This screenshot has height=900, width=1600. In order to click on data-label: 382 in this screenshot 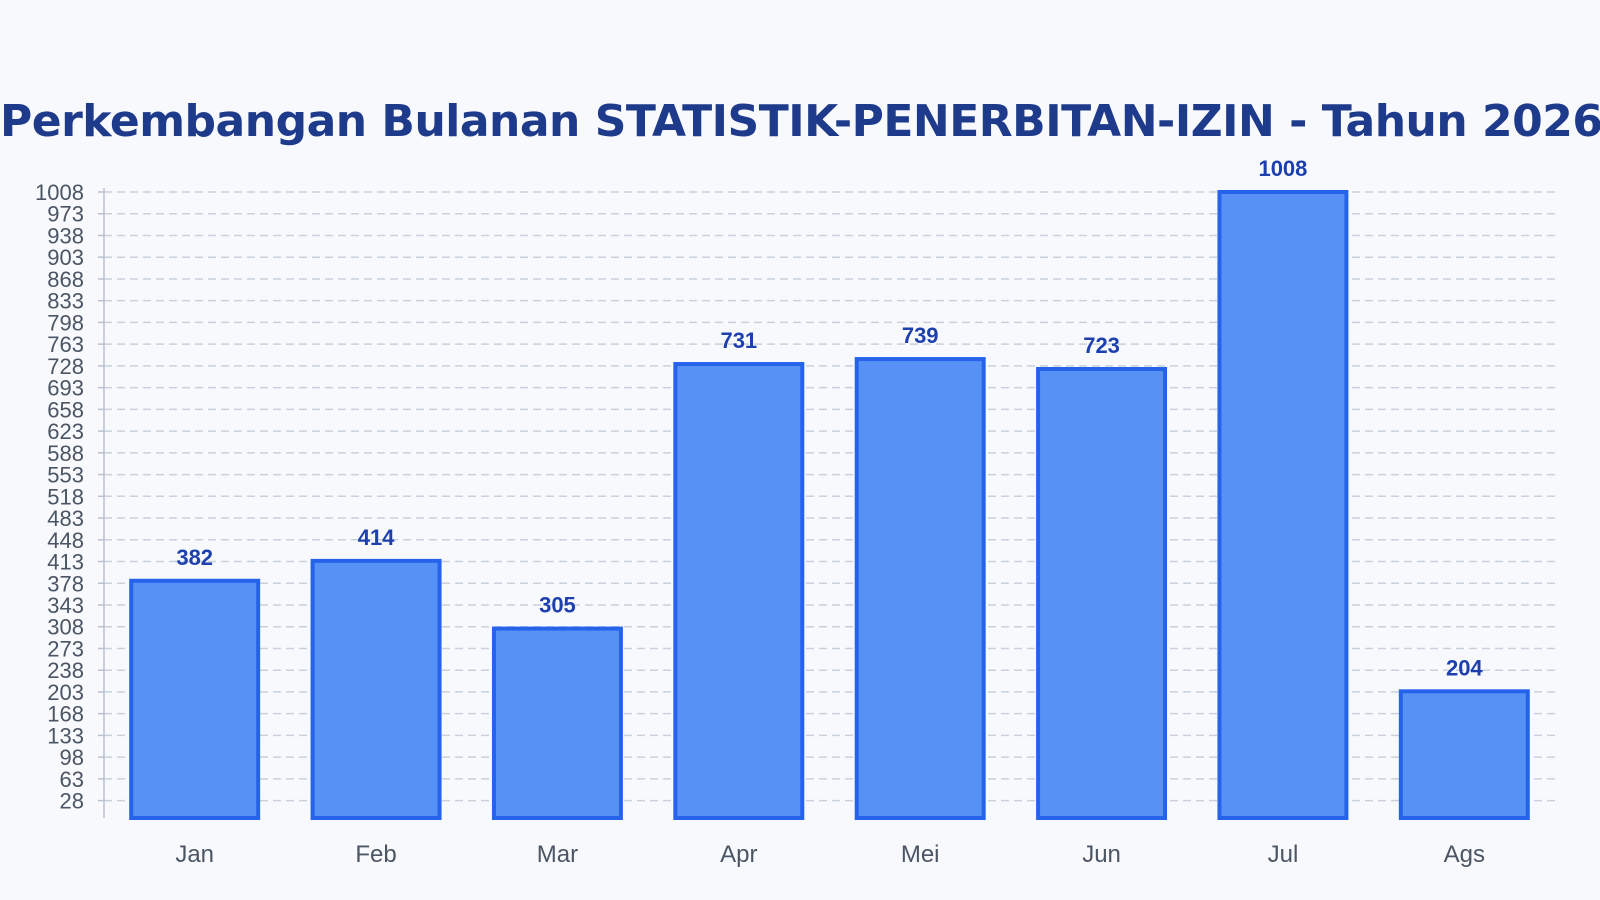, I will do `click(194, 557)`.